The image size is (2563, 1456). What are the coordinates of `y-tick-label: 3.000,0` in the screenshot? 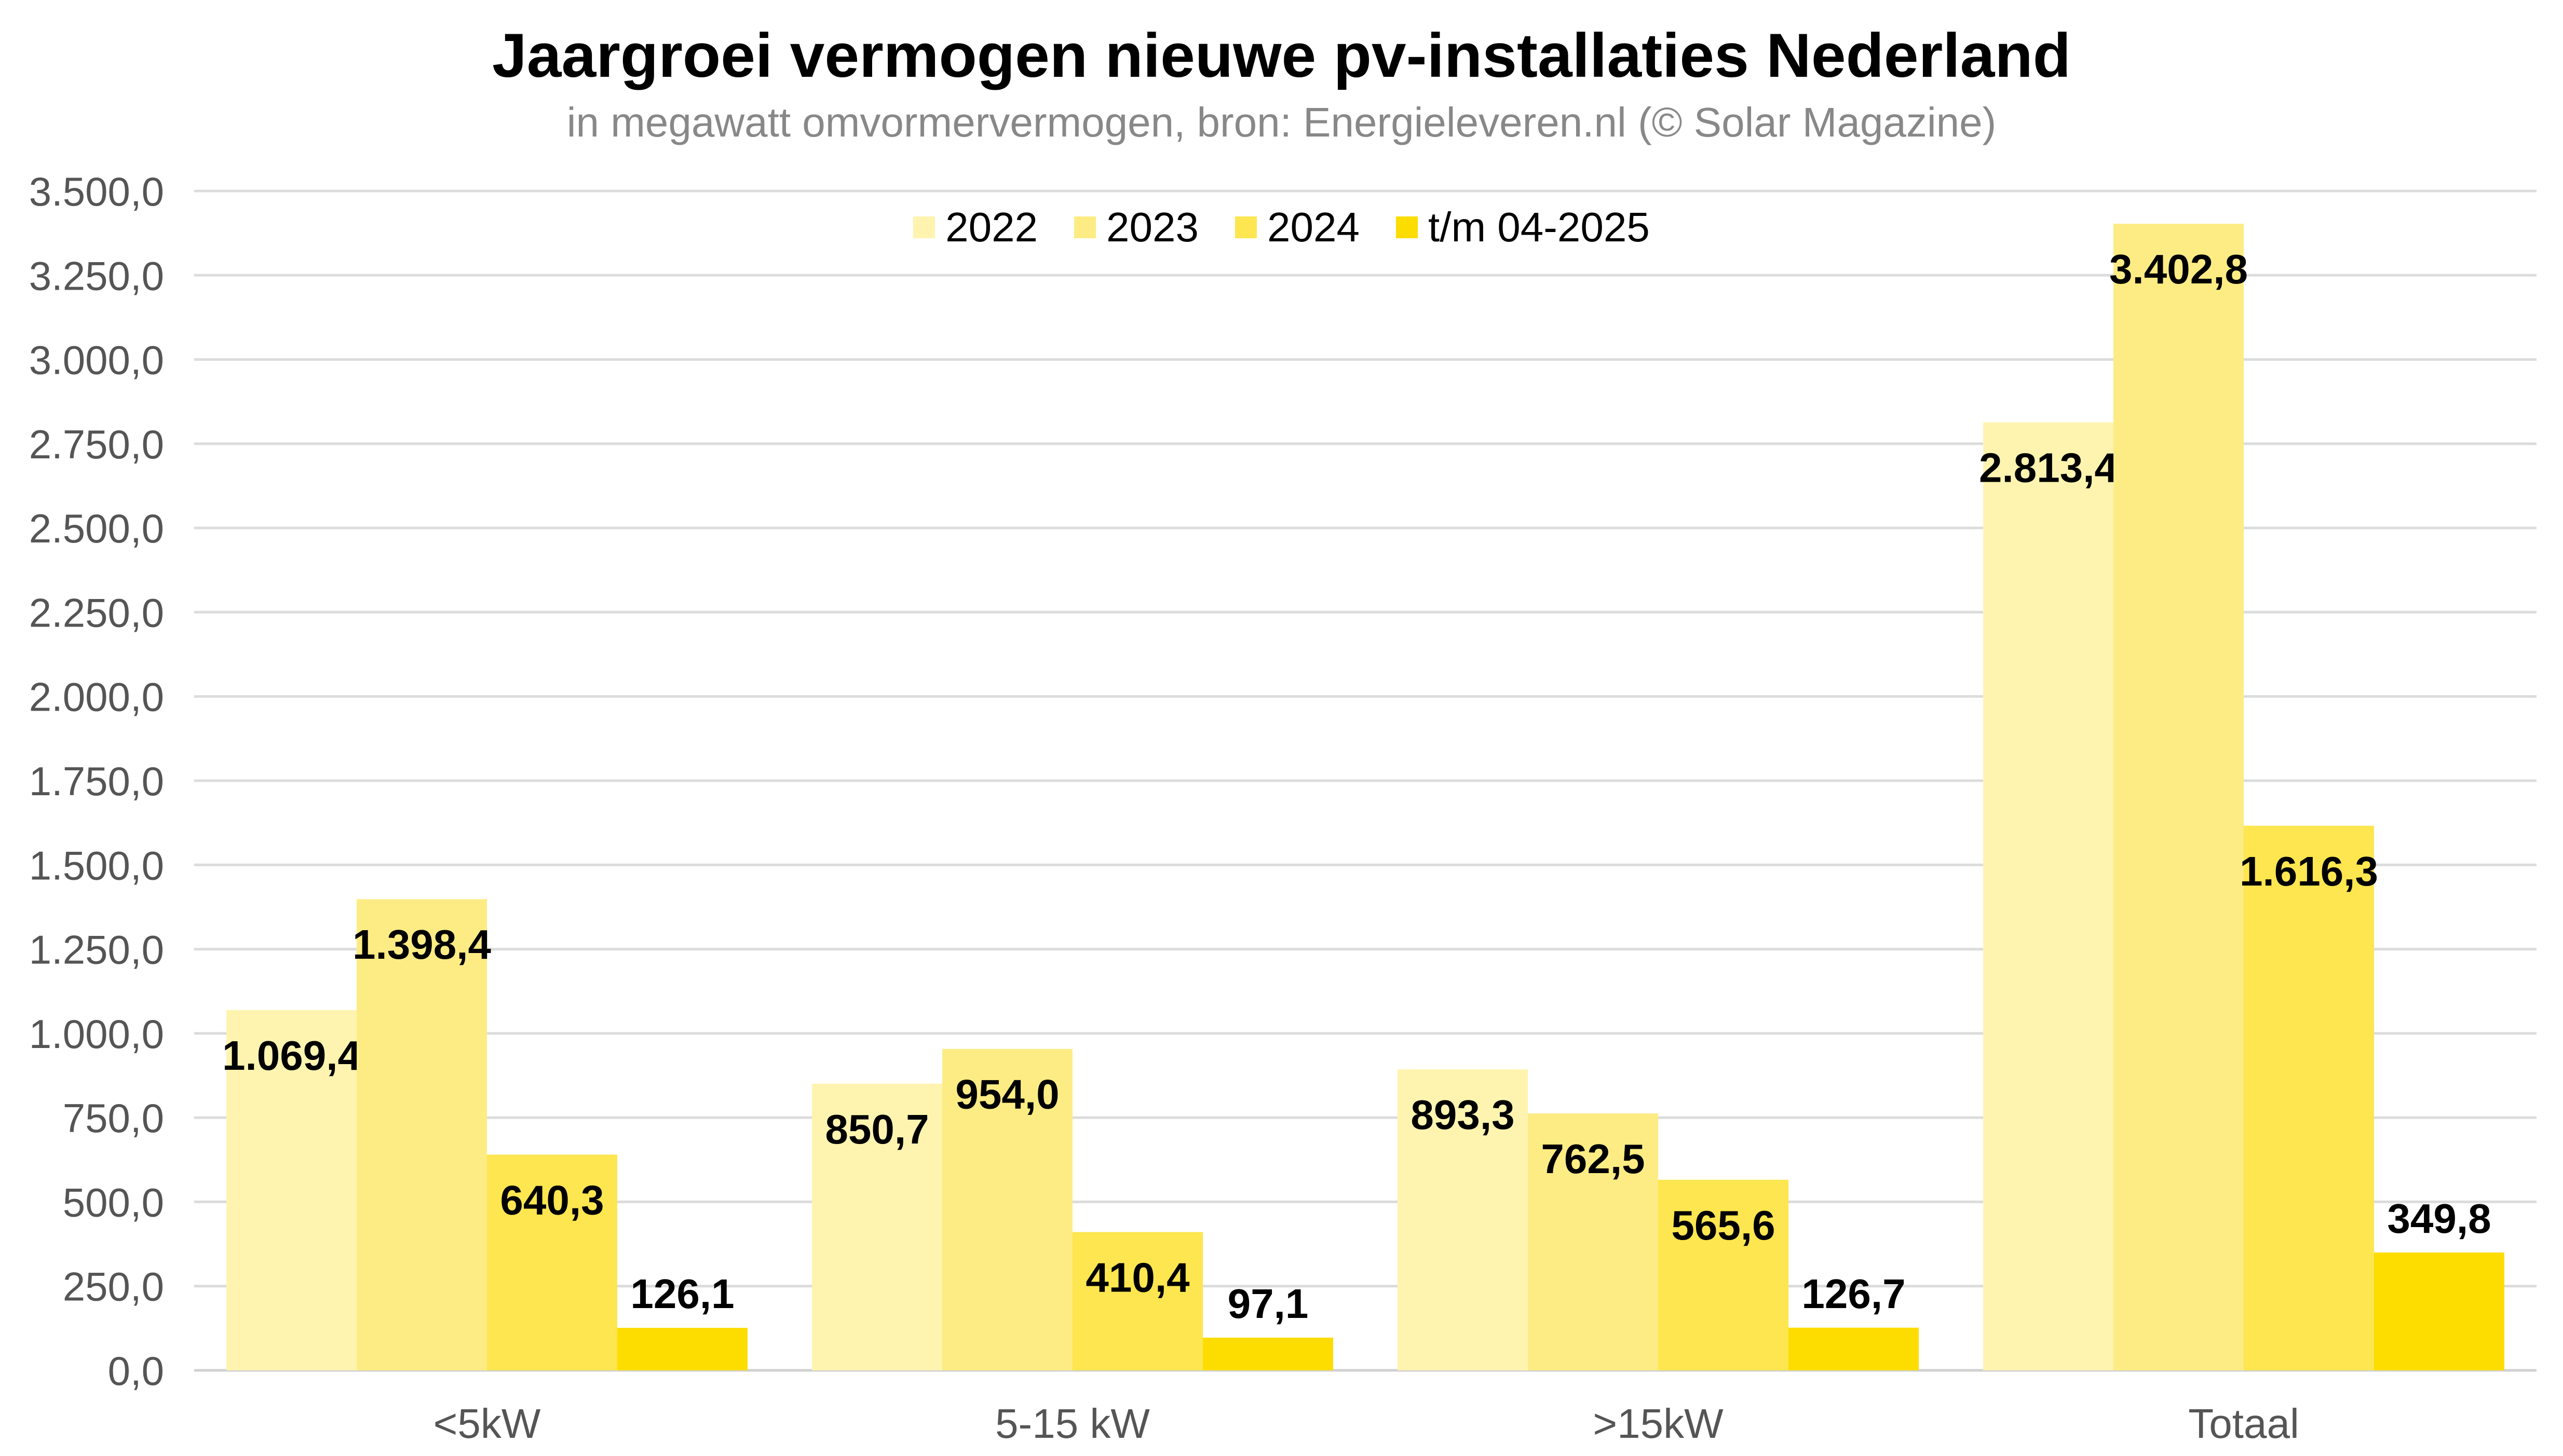 It's located at (97, 360).